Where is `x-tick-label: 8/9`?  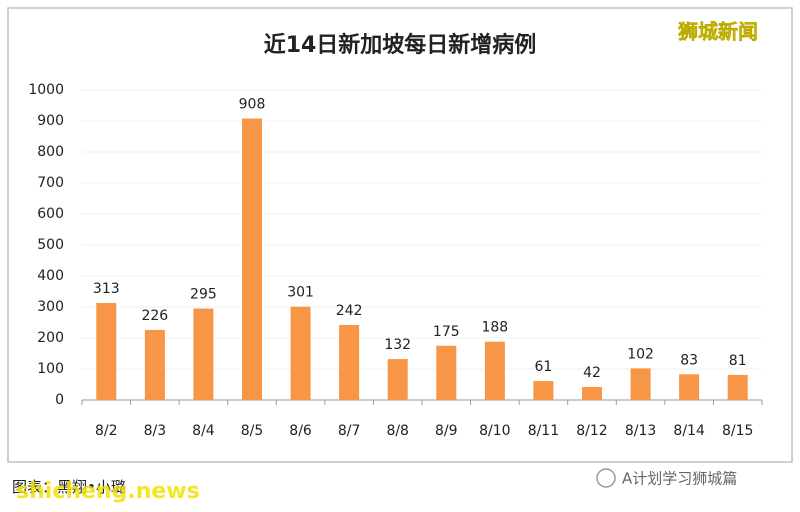
x-tick-label: 8/9 is located at coordinates (446, 431).